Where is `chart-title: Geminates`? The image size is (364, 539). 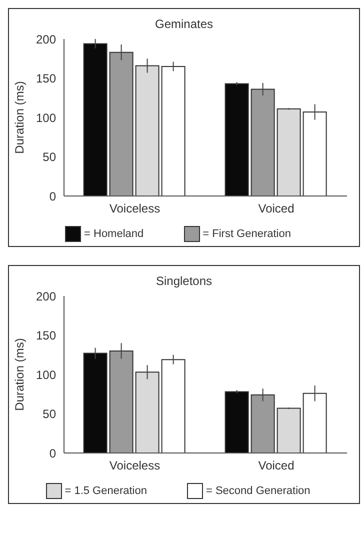 chart-title: Geminates is located at coordinates (184, 23).